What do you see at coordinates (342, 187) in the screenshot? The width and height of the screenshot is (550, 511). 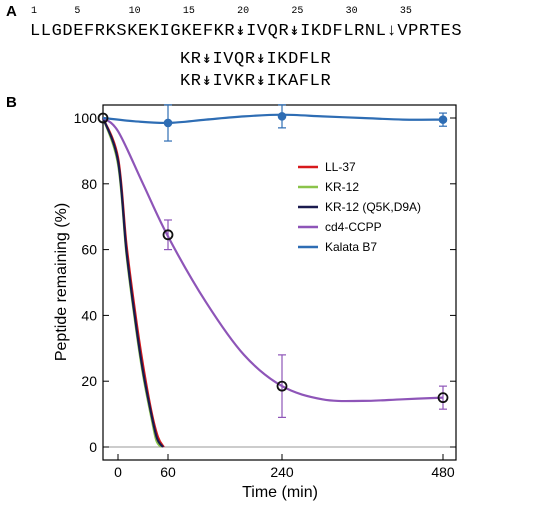 I see `legend-label: KR-12` at bounding box center [342, 187].